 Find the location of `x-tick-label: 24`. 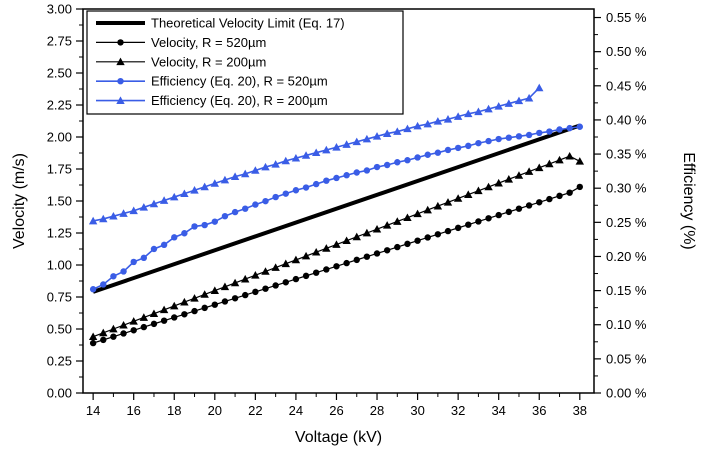

x-tick-label: 24 is located at coordinates (296, 410).